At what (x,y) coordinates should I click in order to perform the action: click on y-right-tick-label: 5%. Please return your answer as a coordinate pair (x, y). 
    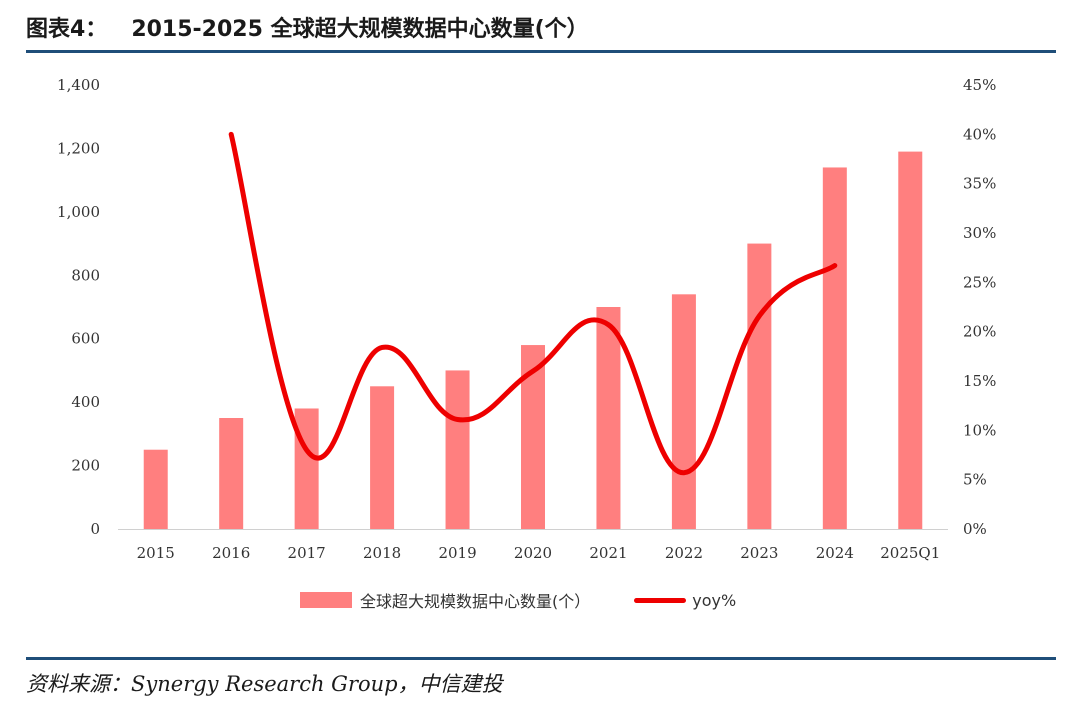
    Looking at the image, I should click on (975, 480).